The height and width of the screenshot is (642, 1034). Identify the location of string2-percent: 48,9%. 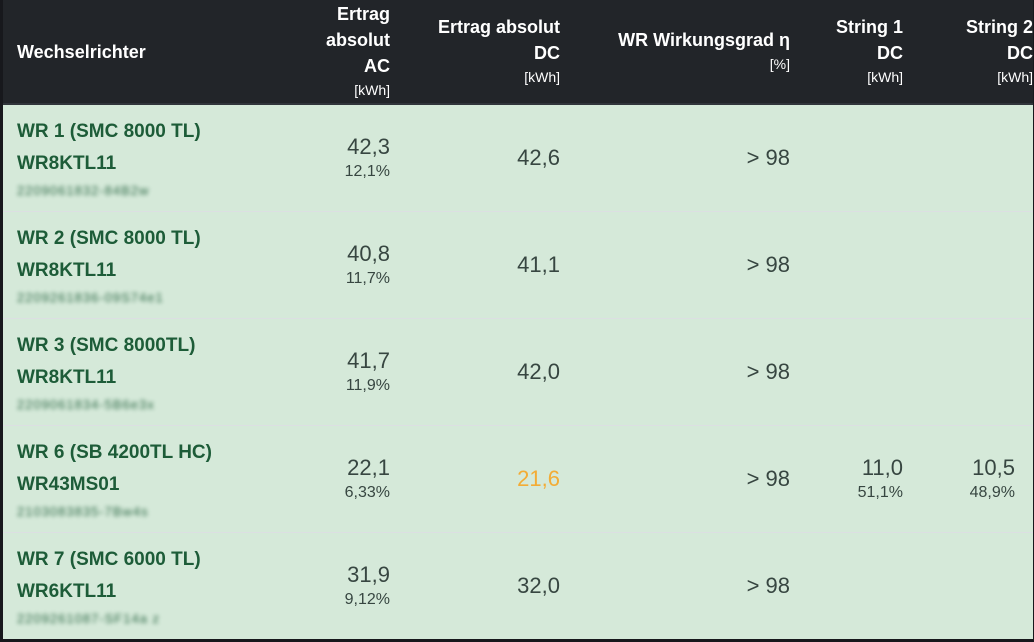
(992, 492).